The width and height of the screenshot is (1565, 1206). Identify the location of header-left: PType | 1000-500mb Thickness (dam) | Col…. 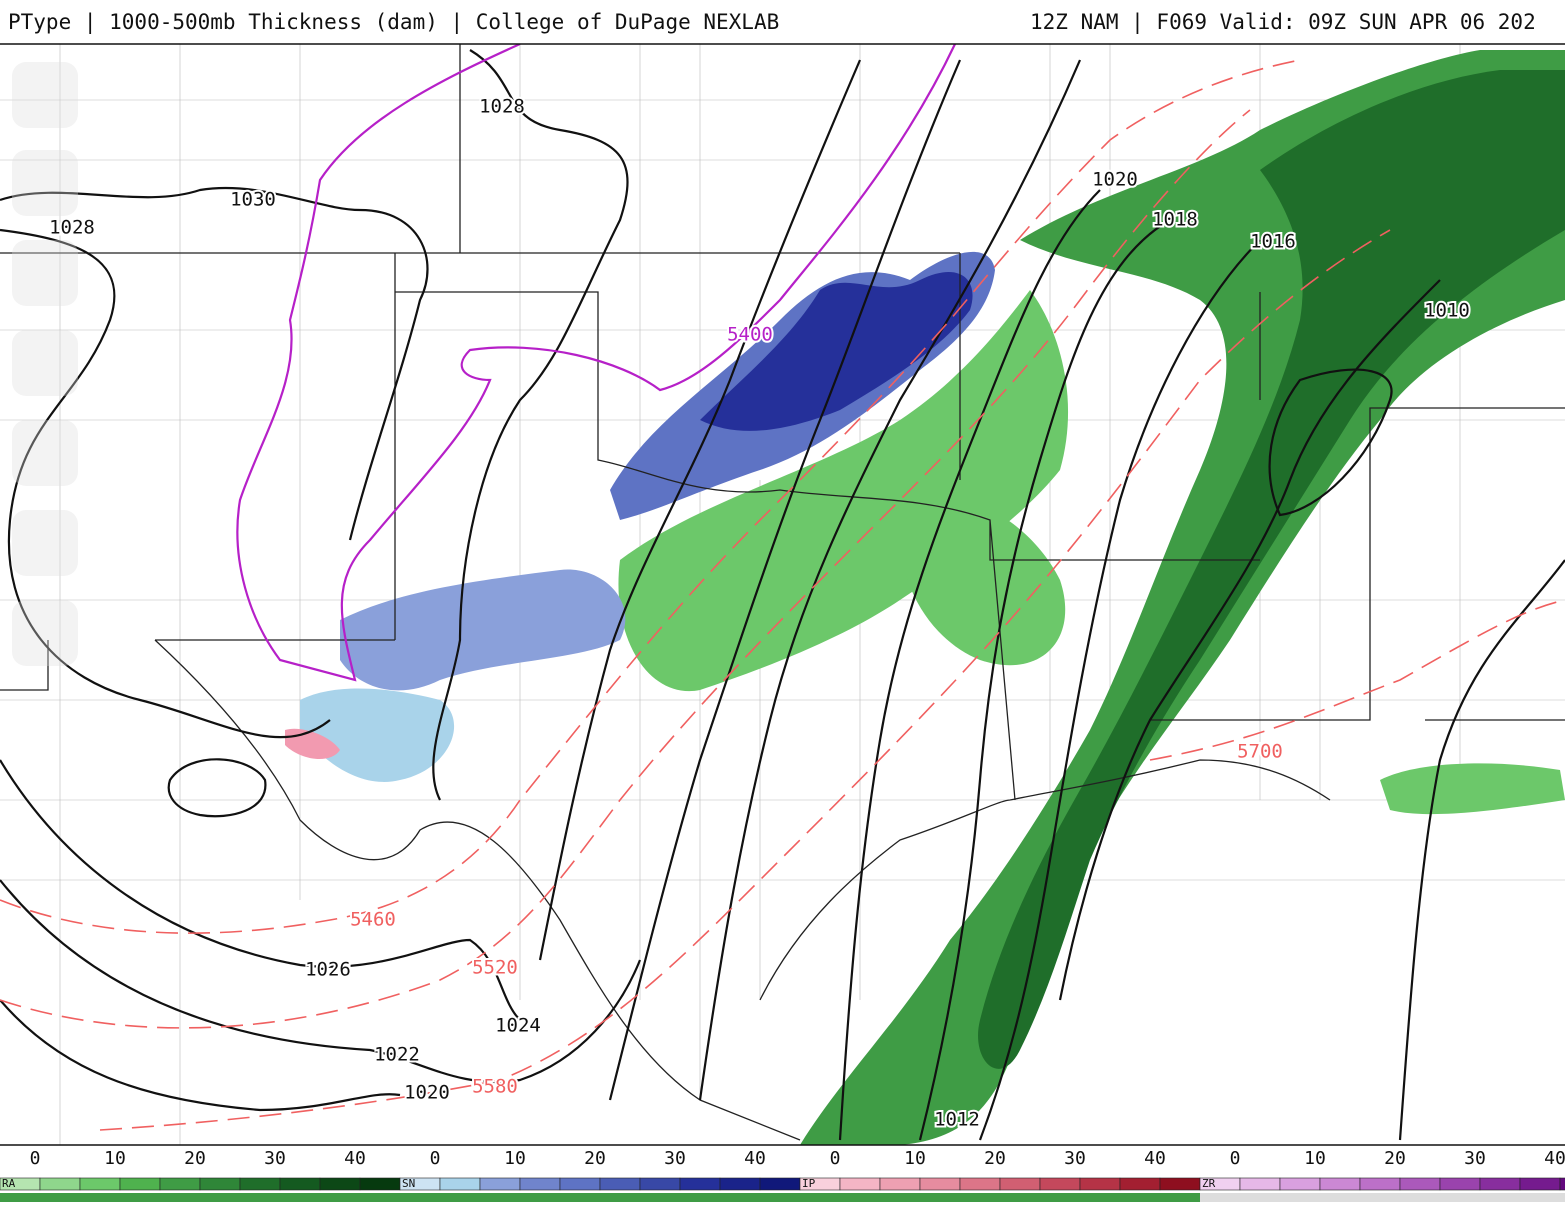
(393, 22).